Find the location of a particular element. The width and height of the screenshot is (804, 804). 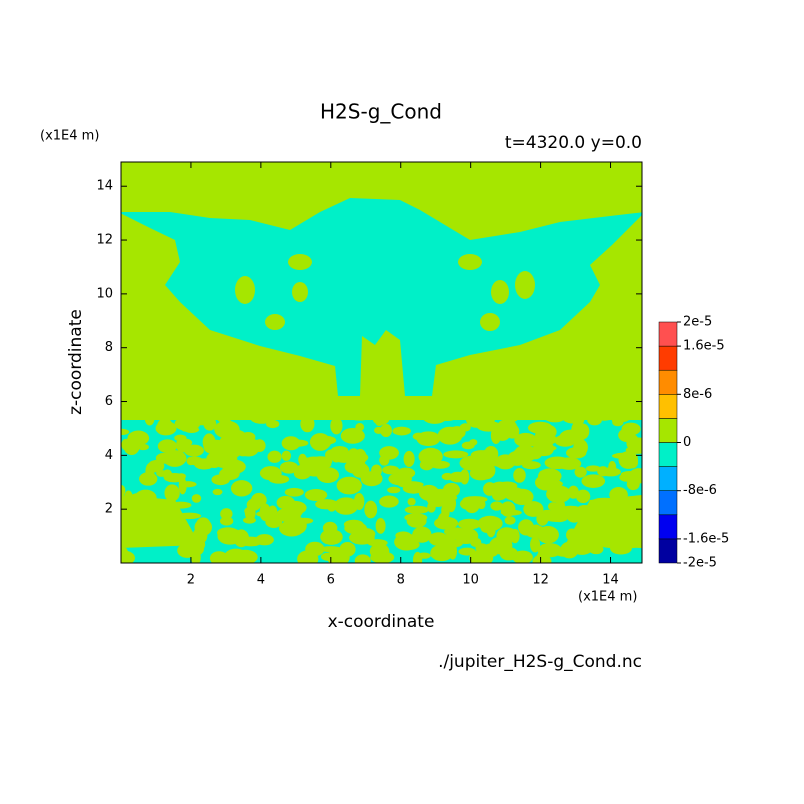

x-tick-label: 14 is located at coordinates (610, 580).